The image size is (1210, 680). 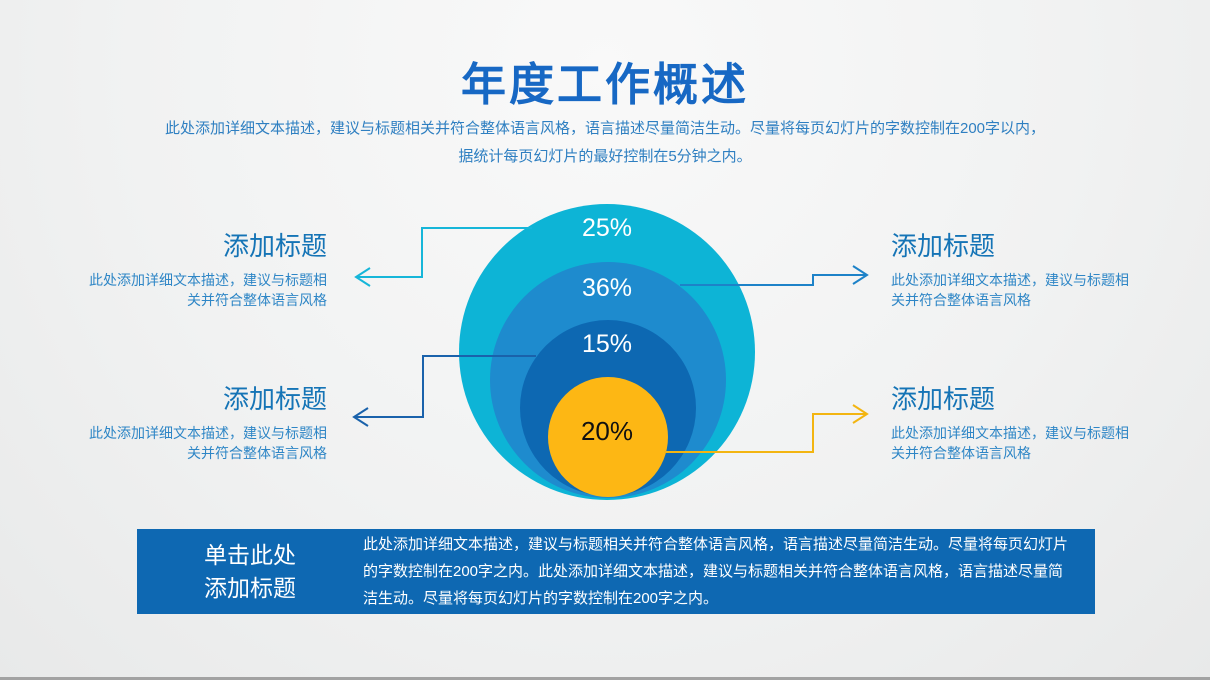 I want to click on circle-20-percent, so click(x=608, y=437).